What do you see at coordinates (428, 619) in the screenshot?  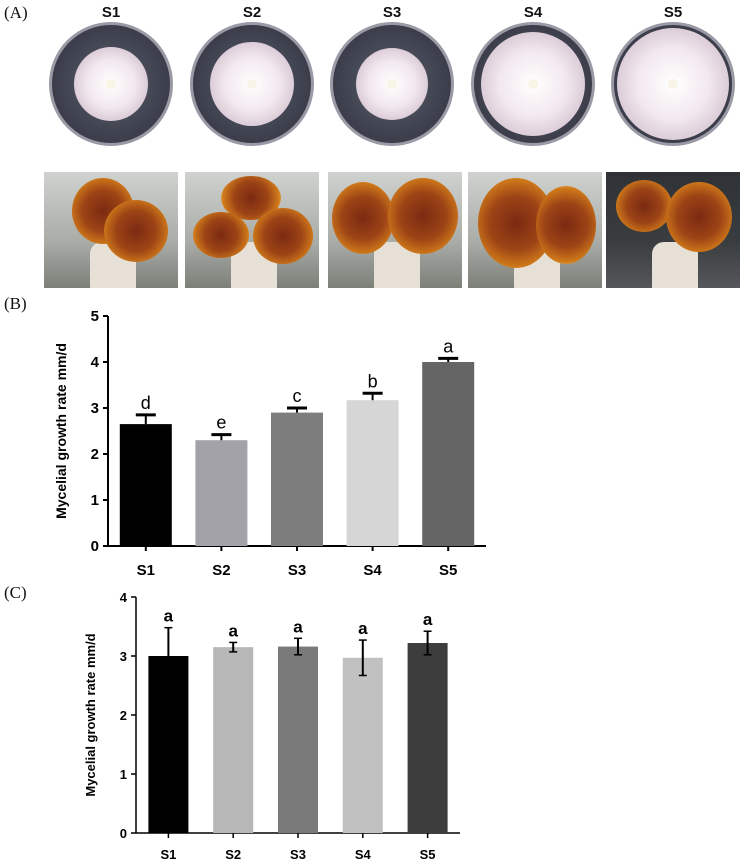 I see `chart-c-significance-s5: a` at bounding box center [428, 619].